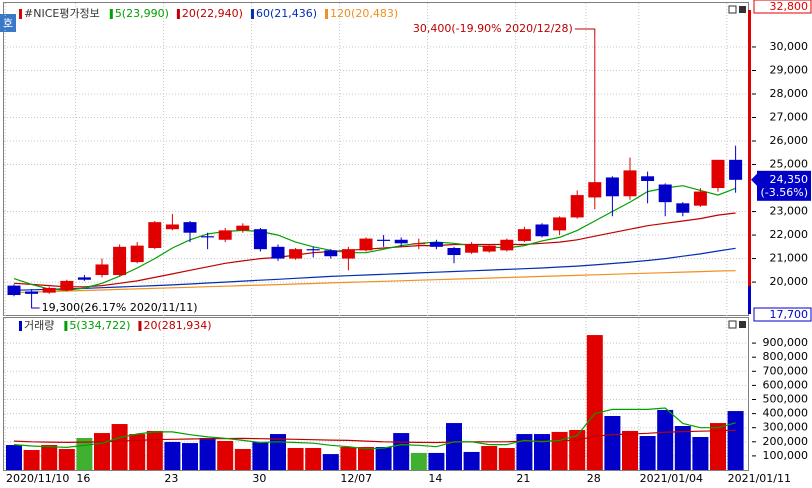 The image size is (812, 488). What do you see at coordinates (759, 478) in the screenshot?
I see `x-tick-label: 2021/01/11` at bounding box center [759, 478].